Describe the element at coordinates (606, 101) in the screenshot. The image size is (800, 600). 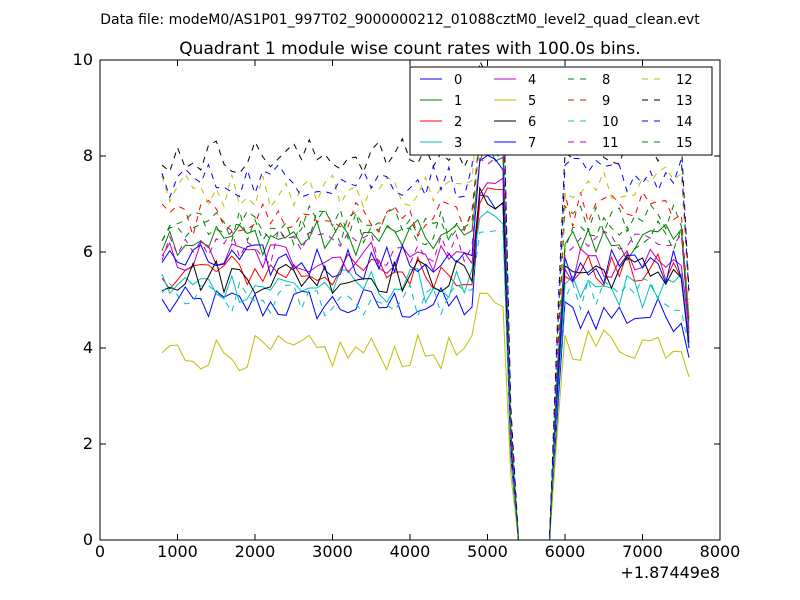
I see `legend-label-9: 9` at that location.